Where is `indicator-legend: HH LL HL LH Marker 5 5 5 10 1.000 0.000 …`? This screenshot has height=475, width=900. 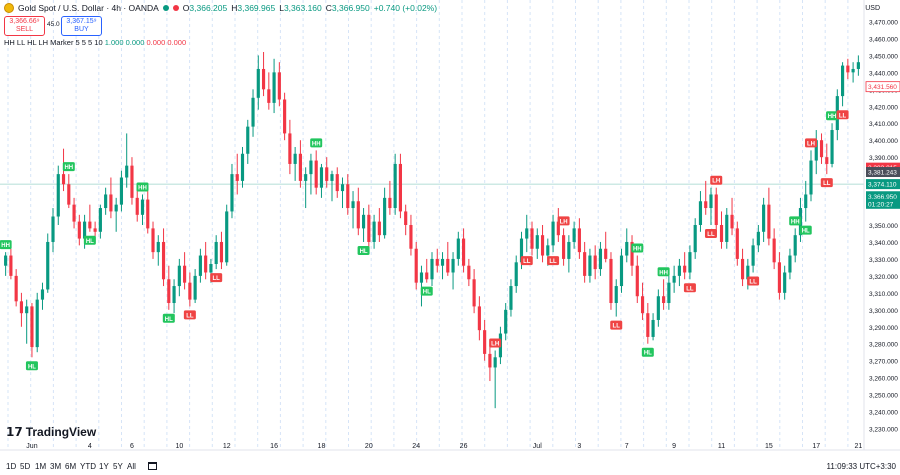
indicator-legend: HH LL HL LH Marker 5 5 5 10 1.000 0.000 … is located at coordinates (95, 42).